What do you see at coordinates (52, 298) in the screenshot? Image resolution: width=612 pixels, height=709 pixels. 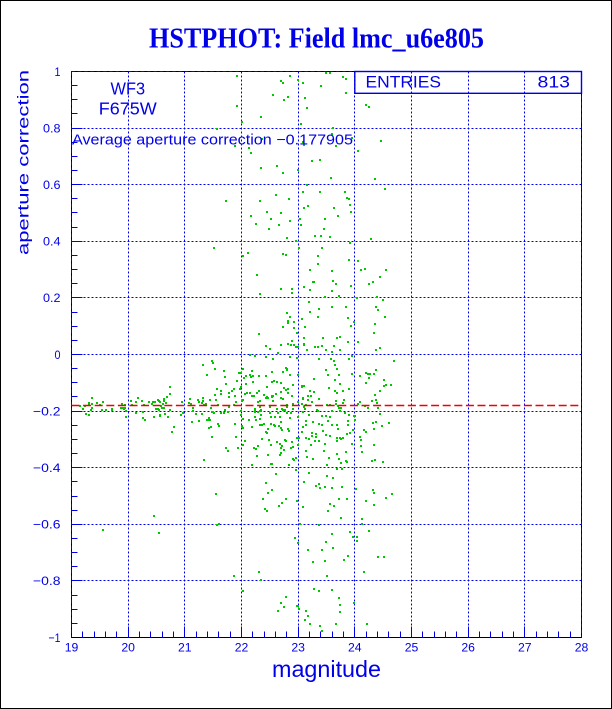 I see `svg-text: 0.2` at bounding box center [52, 298].